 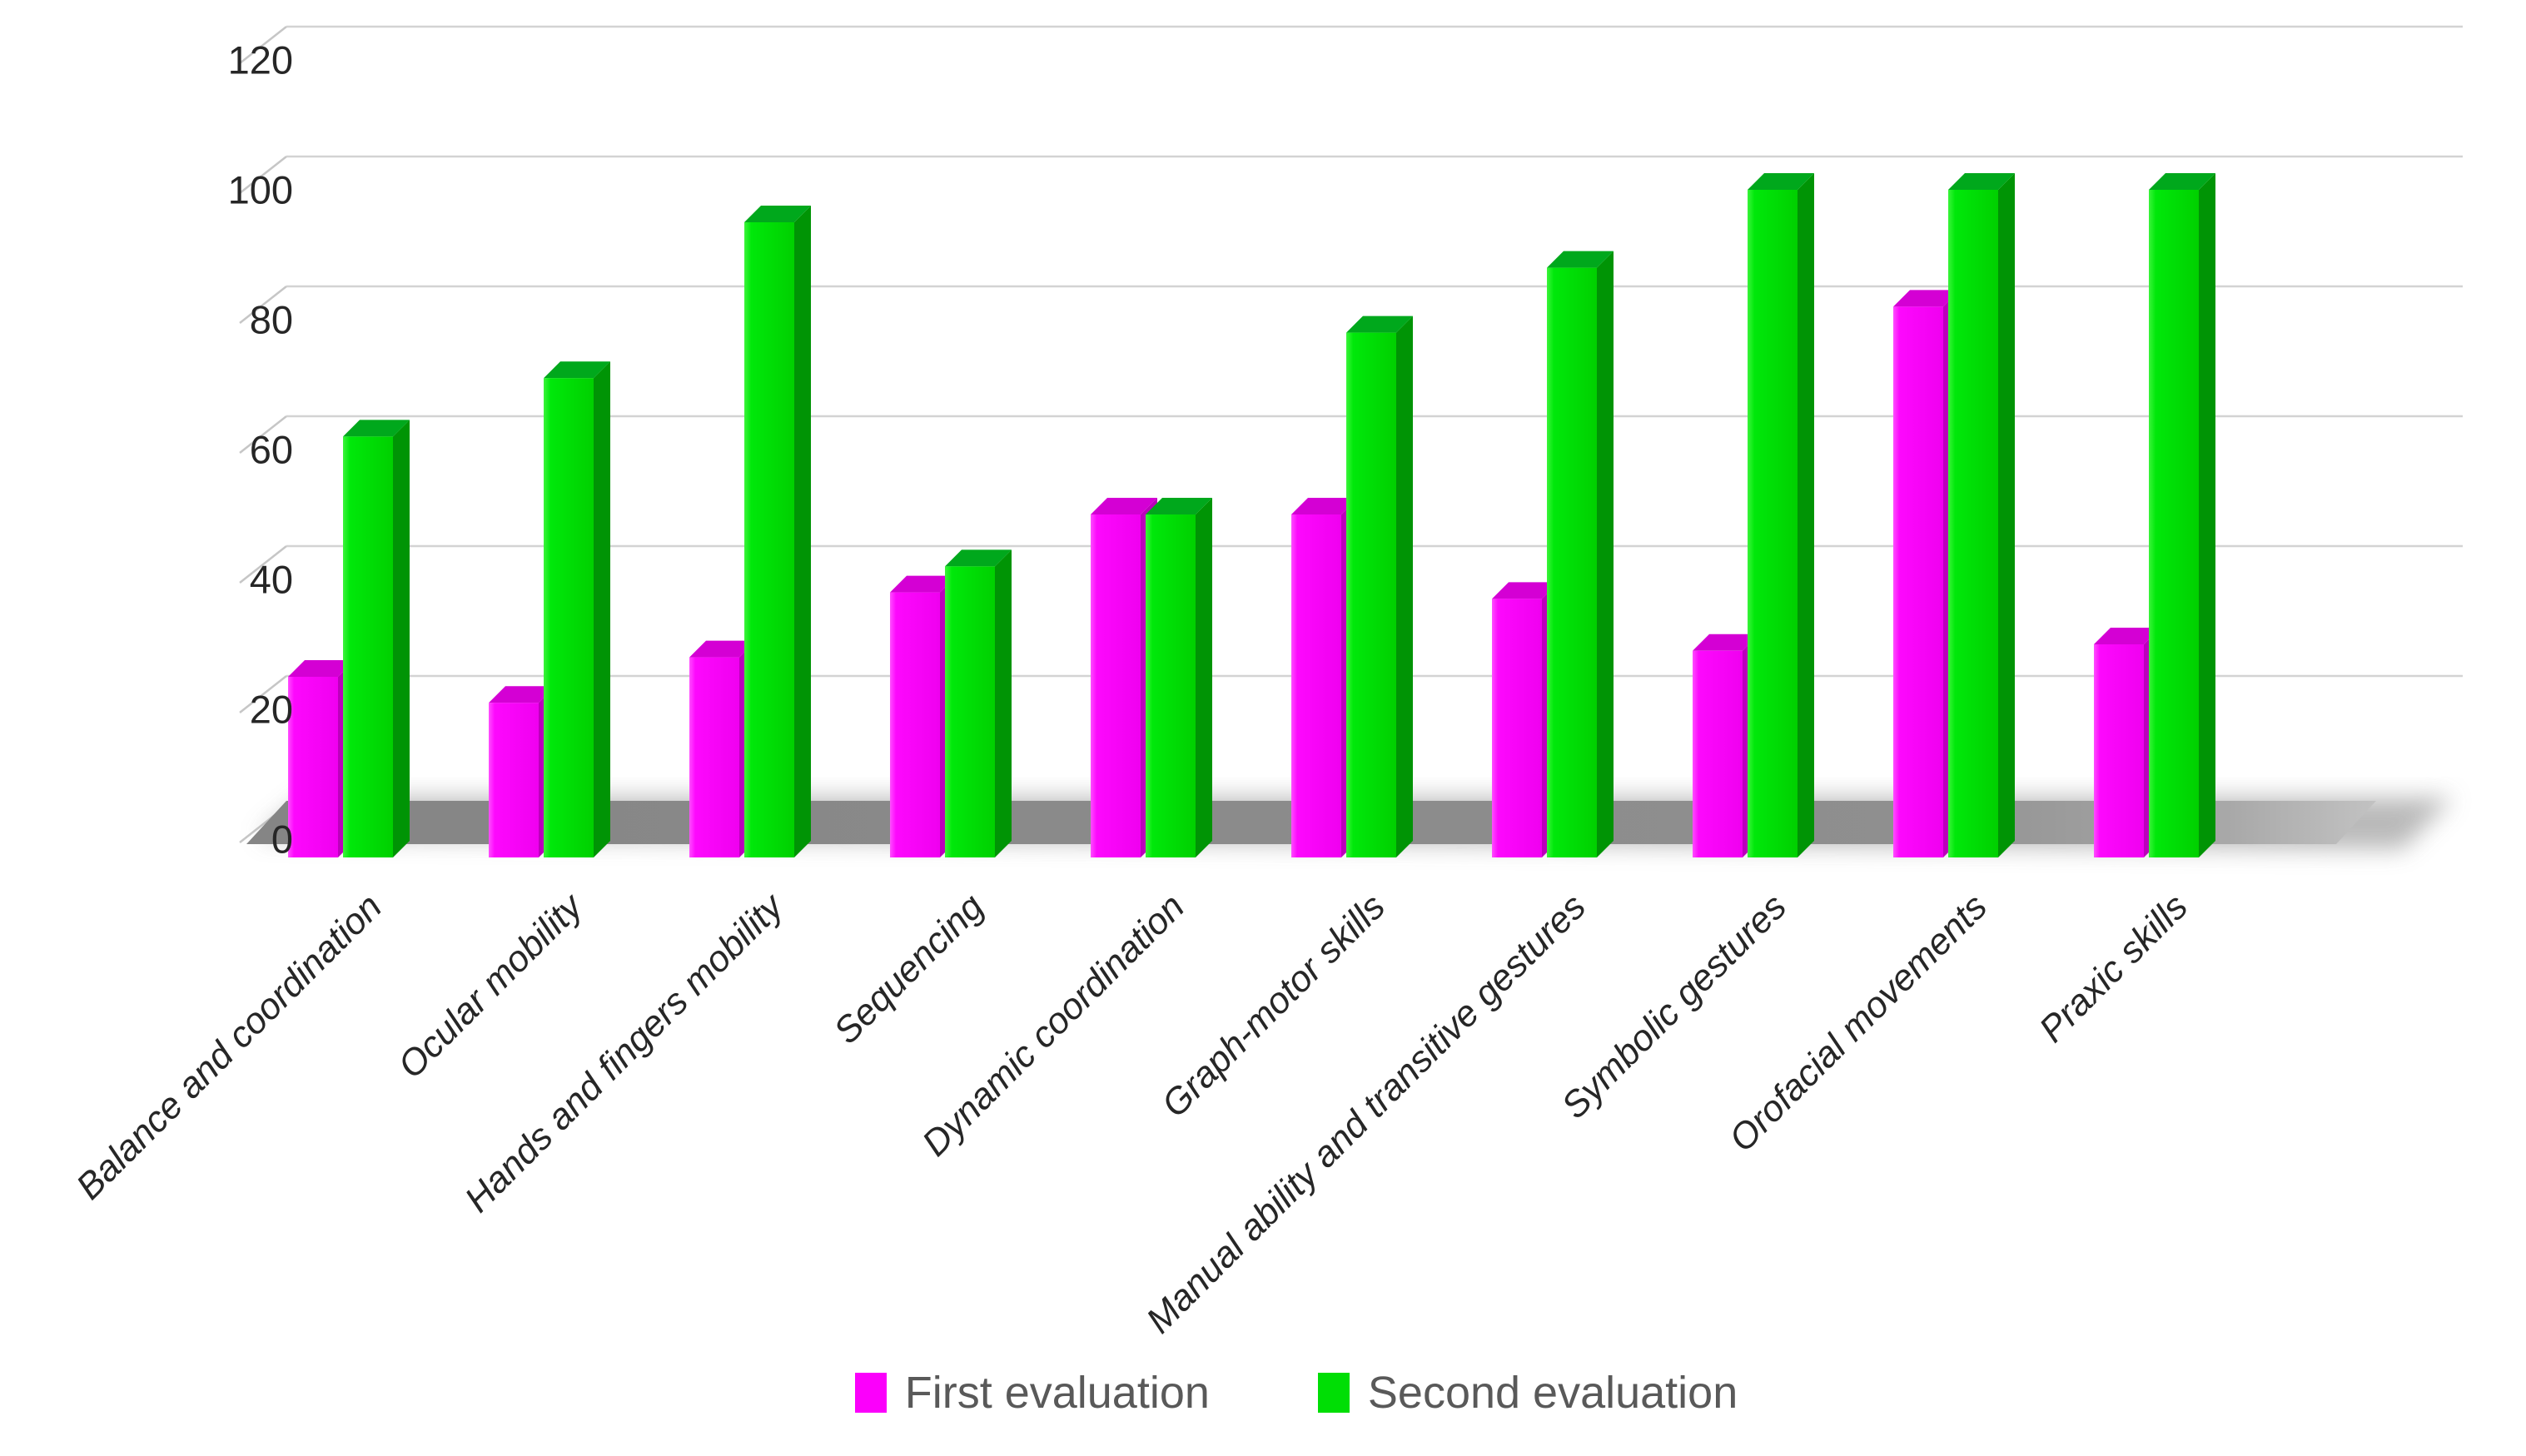 What do you see at coordinates (2113, 968) in the screenshot?
I see `category-label-10: Praxic skills` at bounding box center [2113, 968].